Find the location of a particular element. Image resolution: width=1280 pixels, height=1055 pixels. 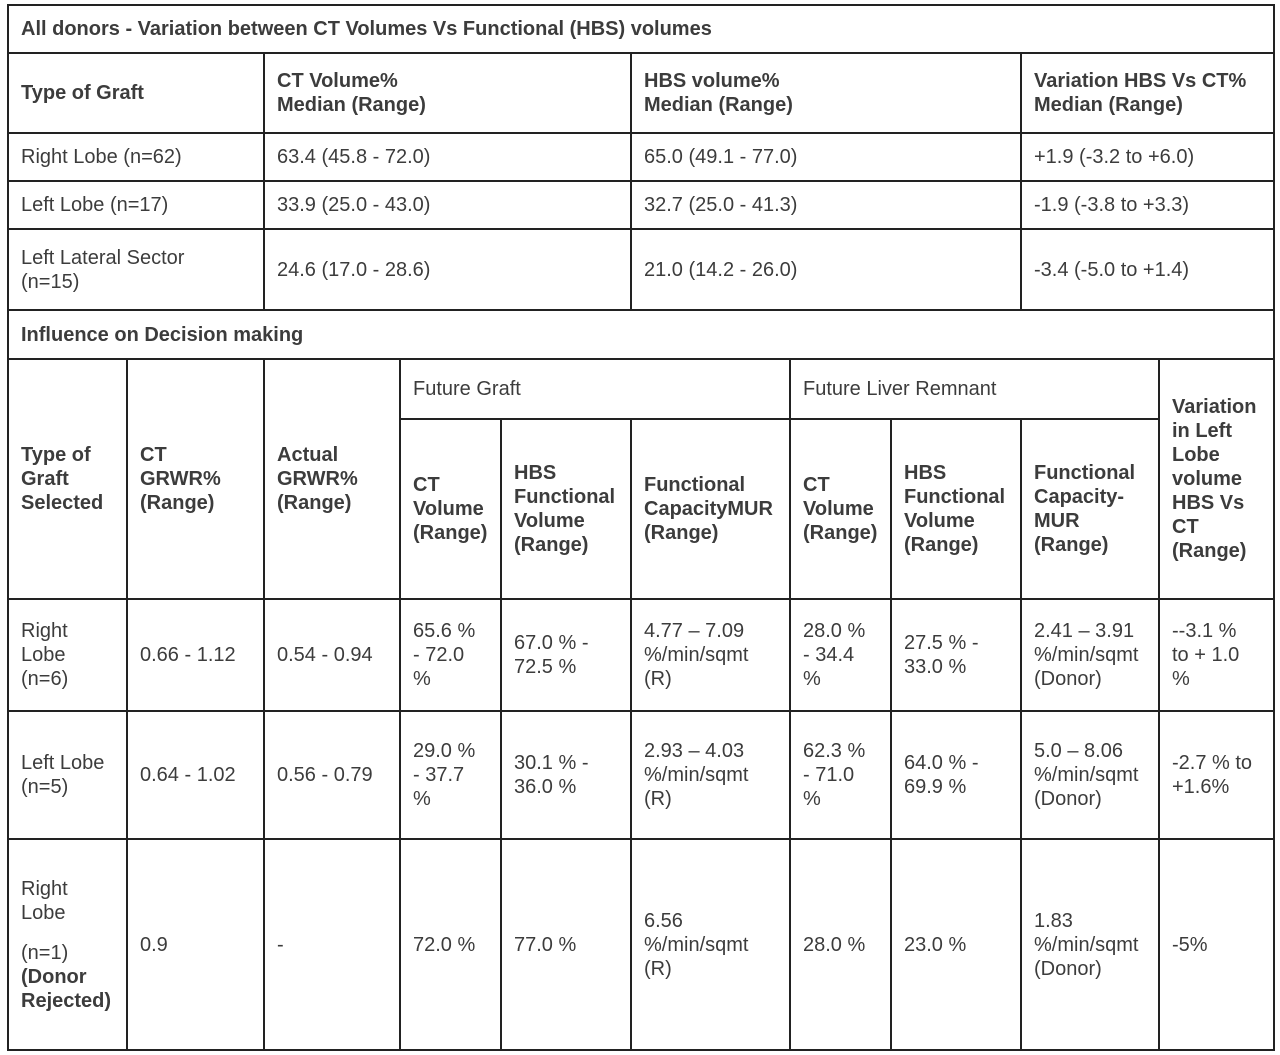

cell-flr-functional-capacity: 5.0 – 8.06 %/min/sqmt (Donor) is located at coordinates (1090, 775).